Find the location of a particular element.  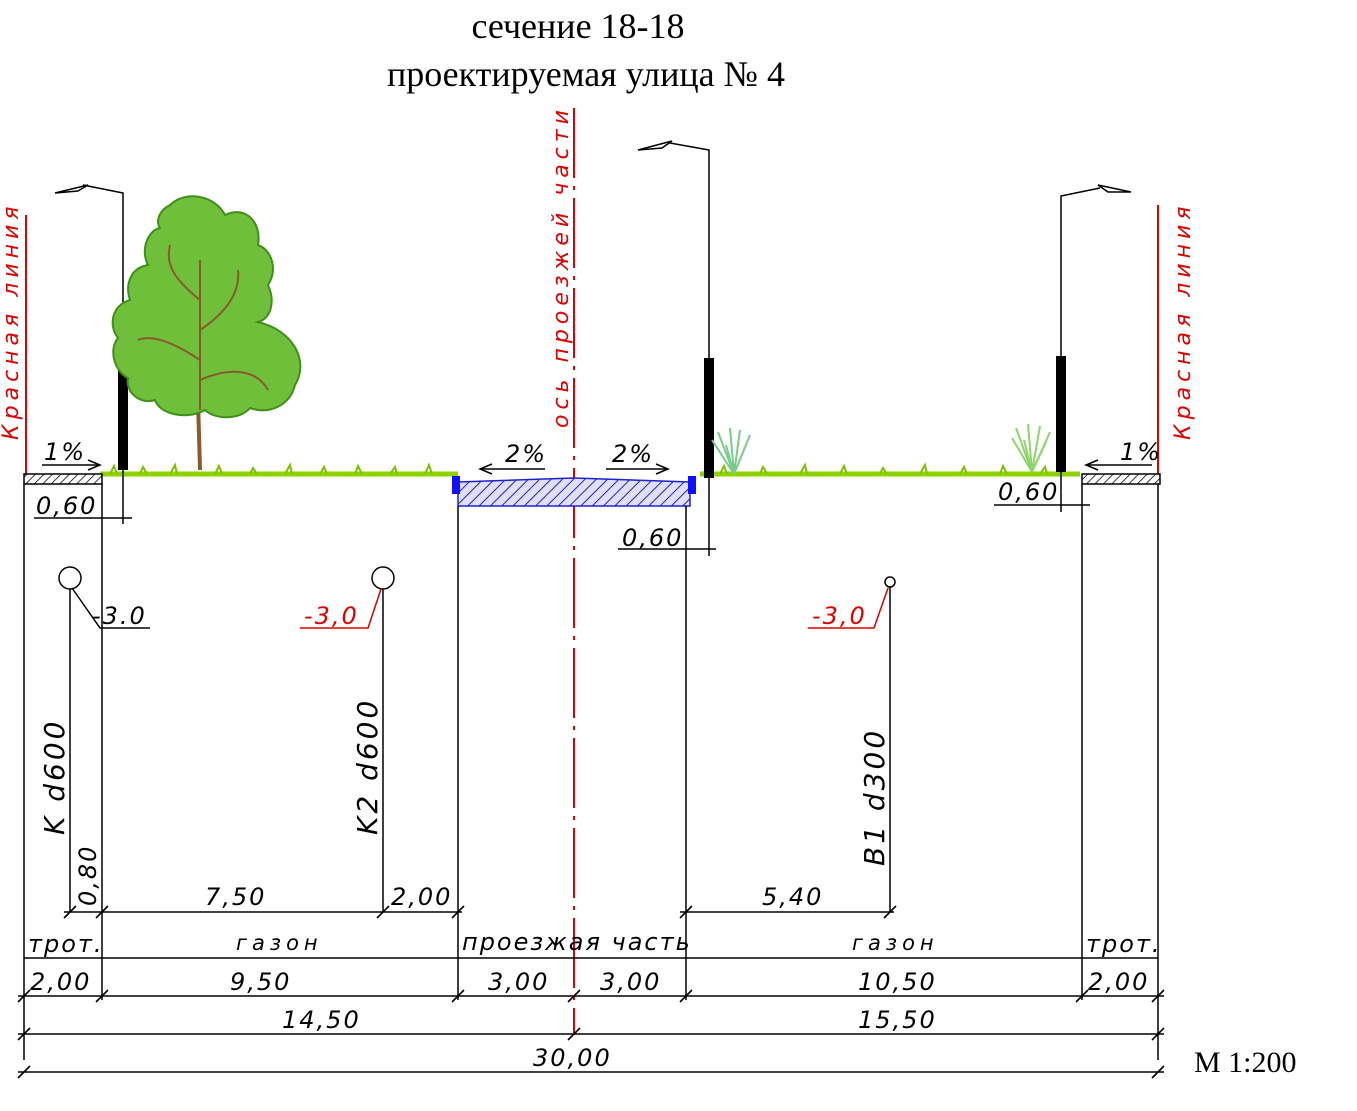

road-axis-label: ось проезжей части is located at coordinates (561, 266).